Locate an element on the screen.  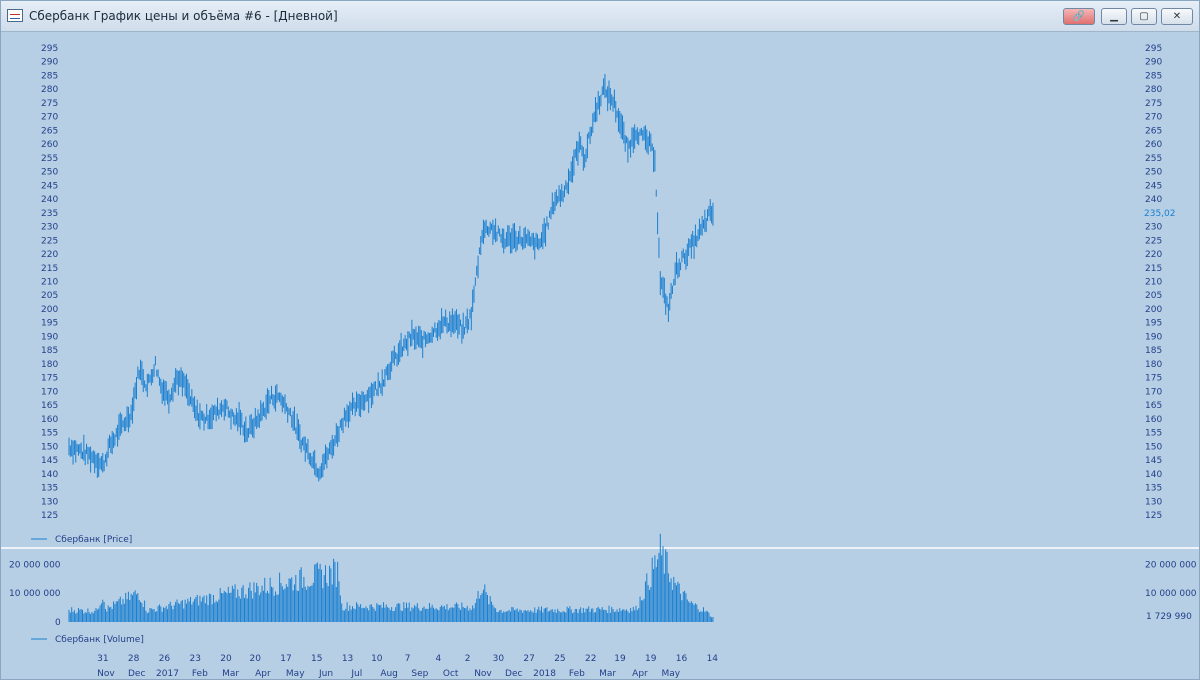
price-tick-label-right: 150 is located at coordinates (1153, 447).